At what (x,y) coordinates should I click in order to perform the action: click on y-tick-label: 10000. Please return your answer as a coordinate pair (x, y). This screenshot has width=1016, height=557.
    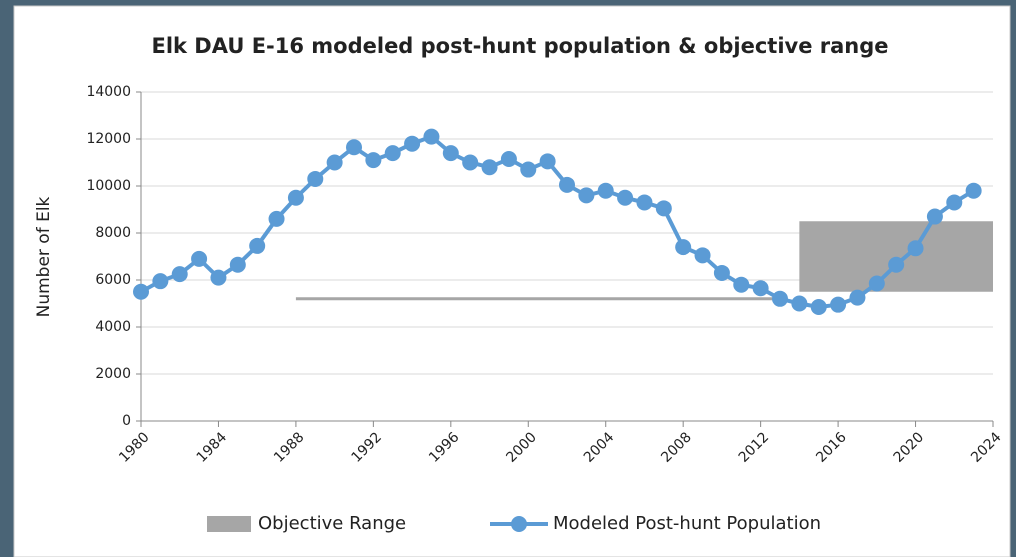
    Looking at the image, I should click on (108, 186).